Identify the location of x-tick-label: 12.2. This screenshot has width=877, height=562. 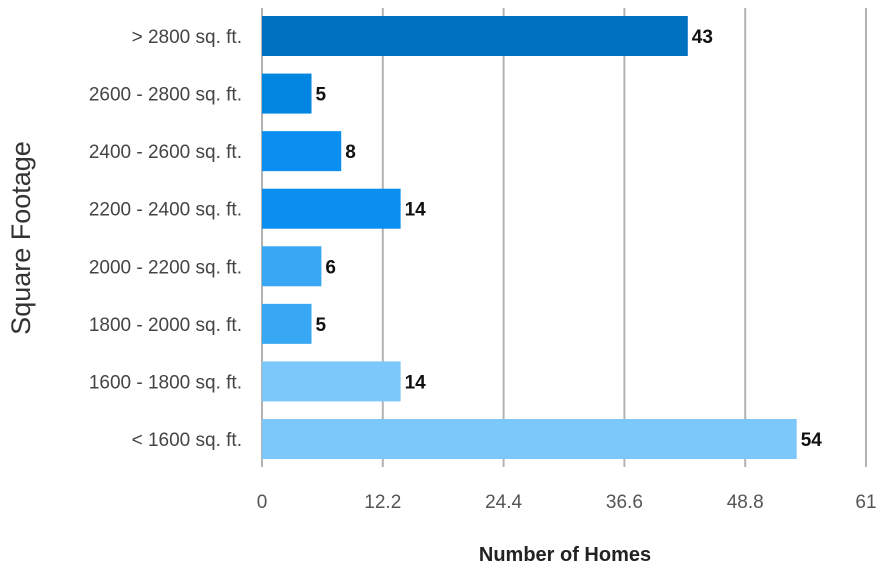
(382, 502).